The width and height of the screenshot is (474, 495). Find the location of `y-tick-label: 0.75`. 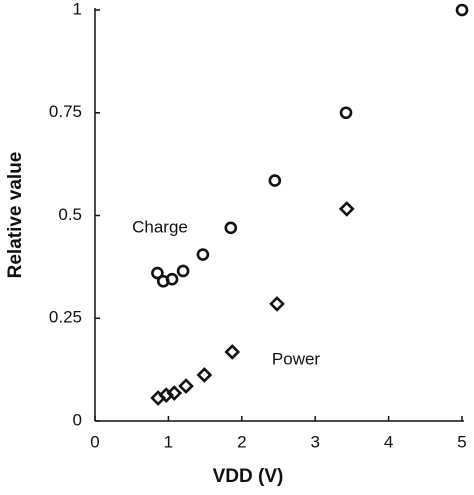

y-tick-label: 0.75 is located at coordinates (65, 111).